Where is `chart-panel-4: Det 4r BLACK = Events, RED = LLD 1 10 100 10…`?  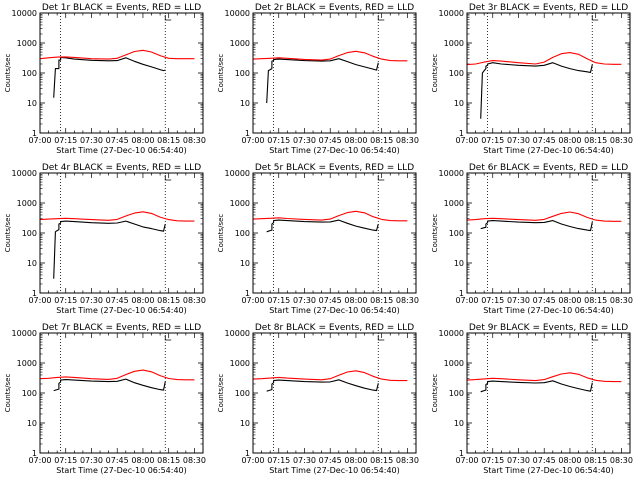 chart-panel-4: Det 4r BLACK = Events, RED = LLD 1 10 100 10… is located at coordinates (105, 239).